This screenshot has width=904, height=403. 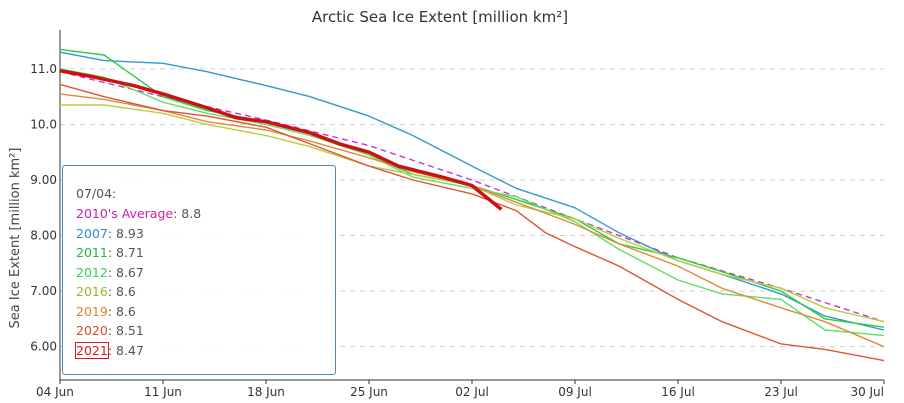 What do you see at coordinates (472, 392) in the screenshot?
I see `x-tick-label: 02 Jul` at bounding box center [472, 392].